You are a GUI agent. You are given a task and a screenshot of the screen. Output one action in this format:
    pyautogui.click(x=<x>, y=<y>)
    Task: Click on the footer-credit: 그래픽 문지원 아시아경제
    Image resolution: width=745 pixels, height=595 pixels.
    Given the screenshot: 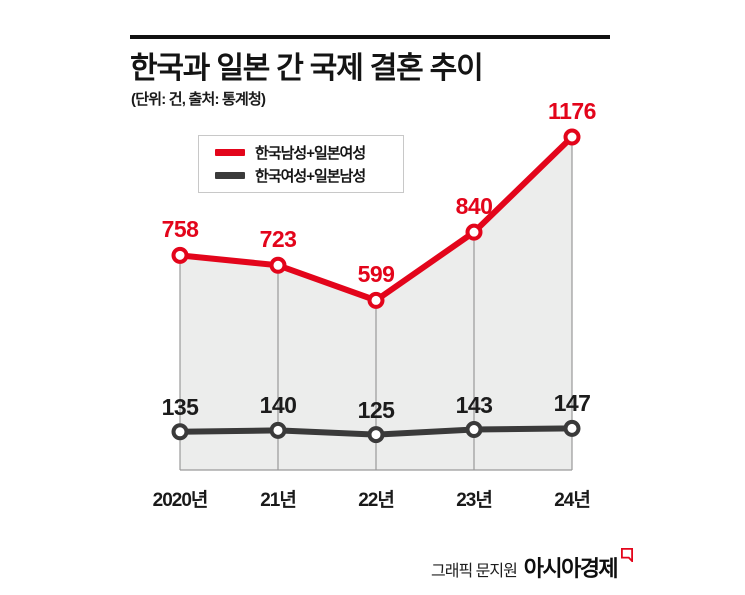 What is the action you would take?
    pyautogui.click(x=525, y=567)
    